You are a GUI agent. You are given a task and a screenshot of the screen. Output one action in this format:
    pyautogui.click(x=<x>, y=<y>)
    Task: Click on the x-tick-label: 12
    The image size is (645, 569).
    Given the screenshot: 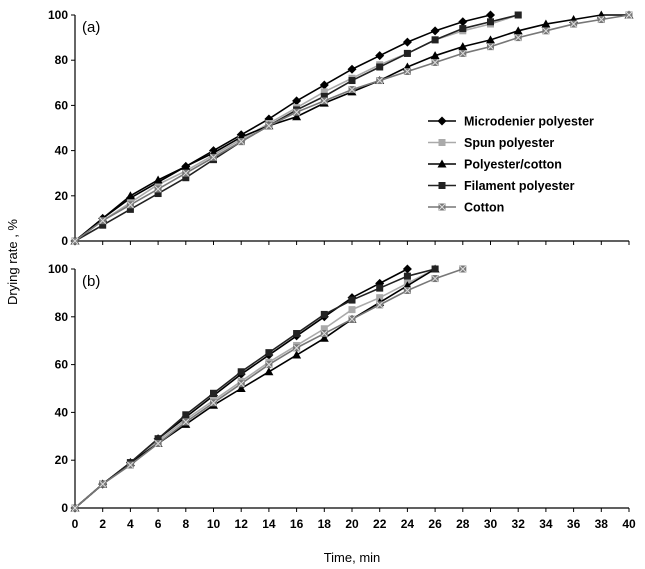 What is the action you would take?
    pyautogui.click(x=242, y=524)
    